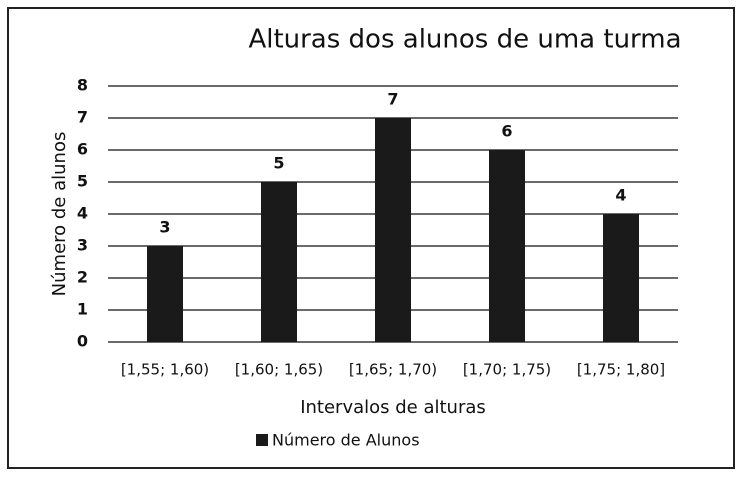 This screenshot has height=480, width=742. Describe the element at coordinates (392, 99) in the screenshot. I see `data-label: 7` at that location.